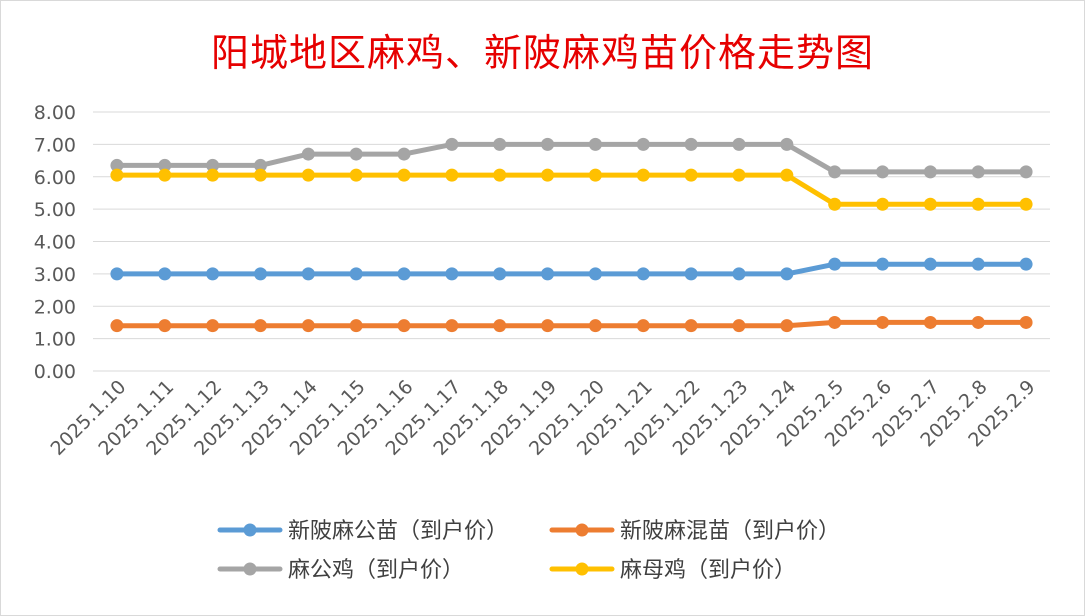  What do you see at coordinates (55, 210) in the screenshot?
I see `y-tick-label: 5.00` at bounding box center [55, 210].